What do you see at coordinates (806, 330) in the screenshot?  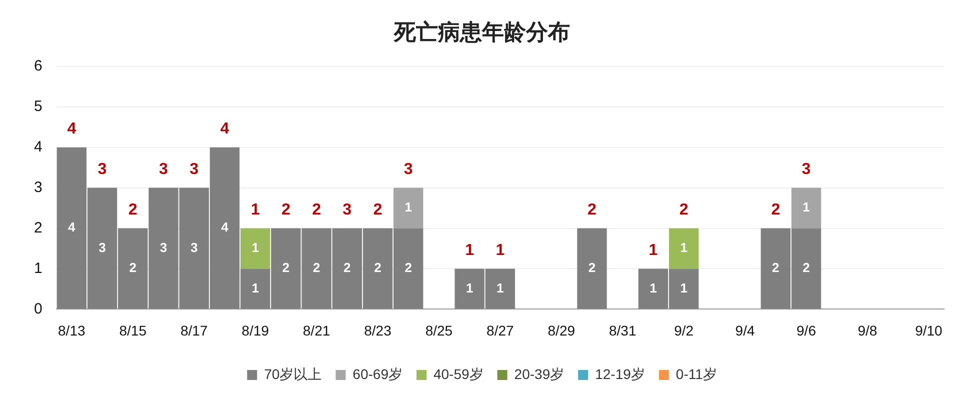 I see `x-tick-label: 9/6` at bounding box center [806, 330].